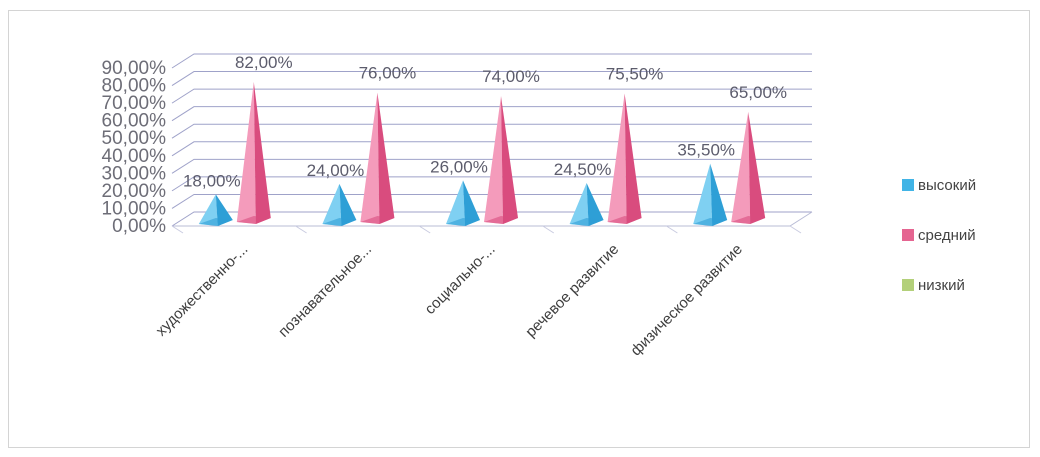  I want to click on y-tick-label: 10,00%, so click(134, 208).